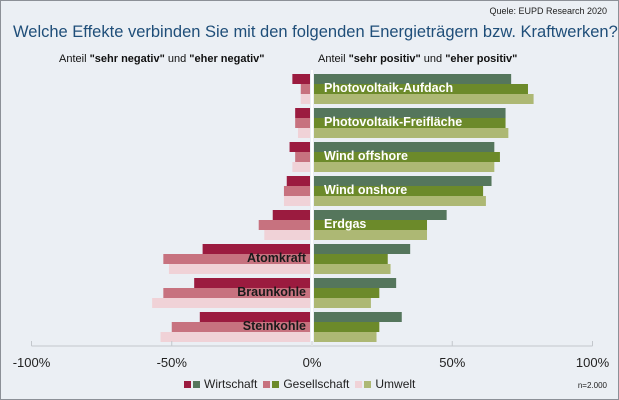 Image resolution: width=619 pixels, height=400 pixels. Describe the element at coordinates (32, 362) in the screenshot. I see `x-tick-label: -100%` at that location.